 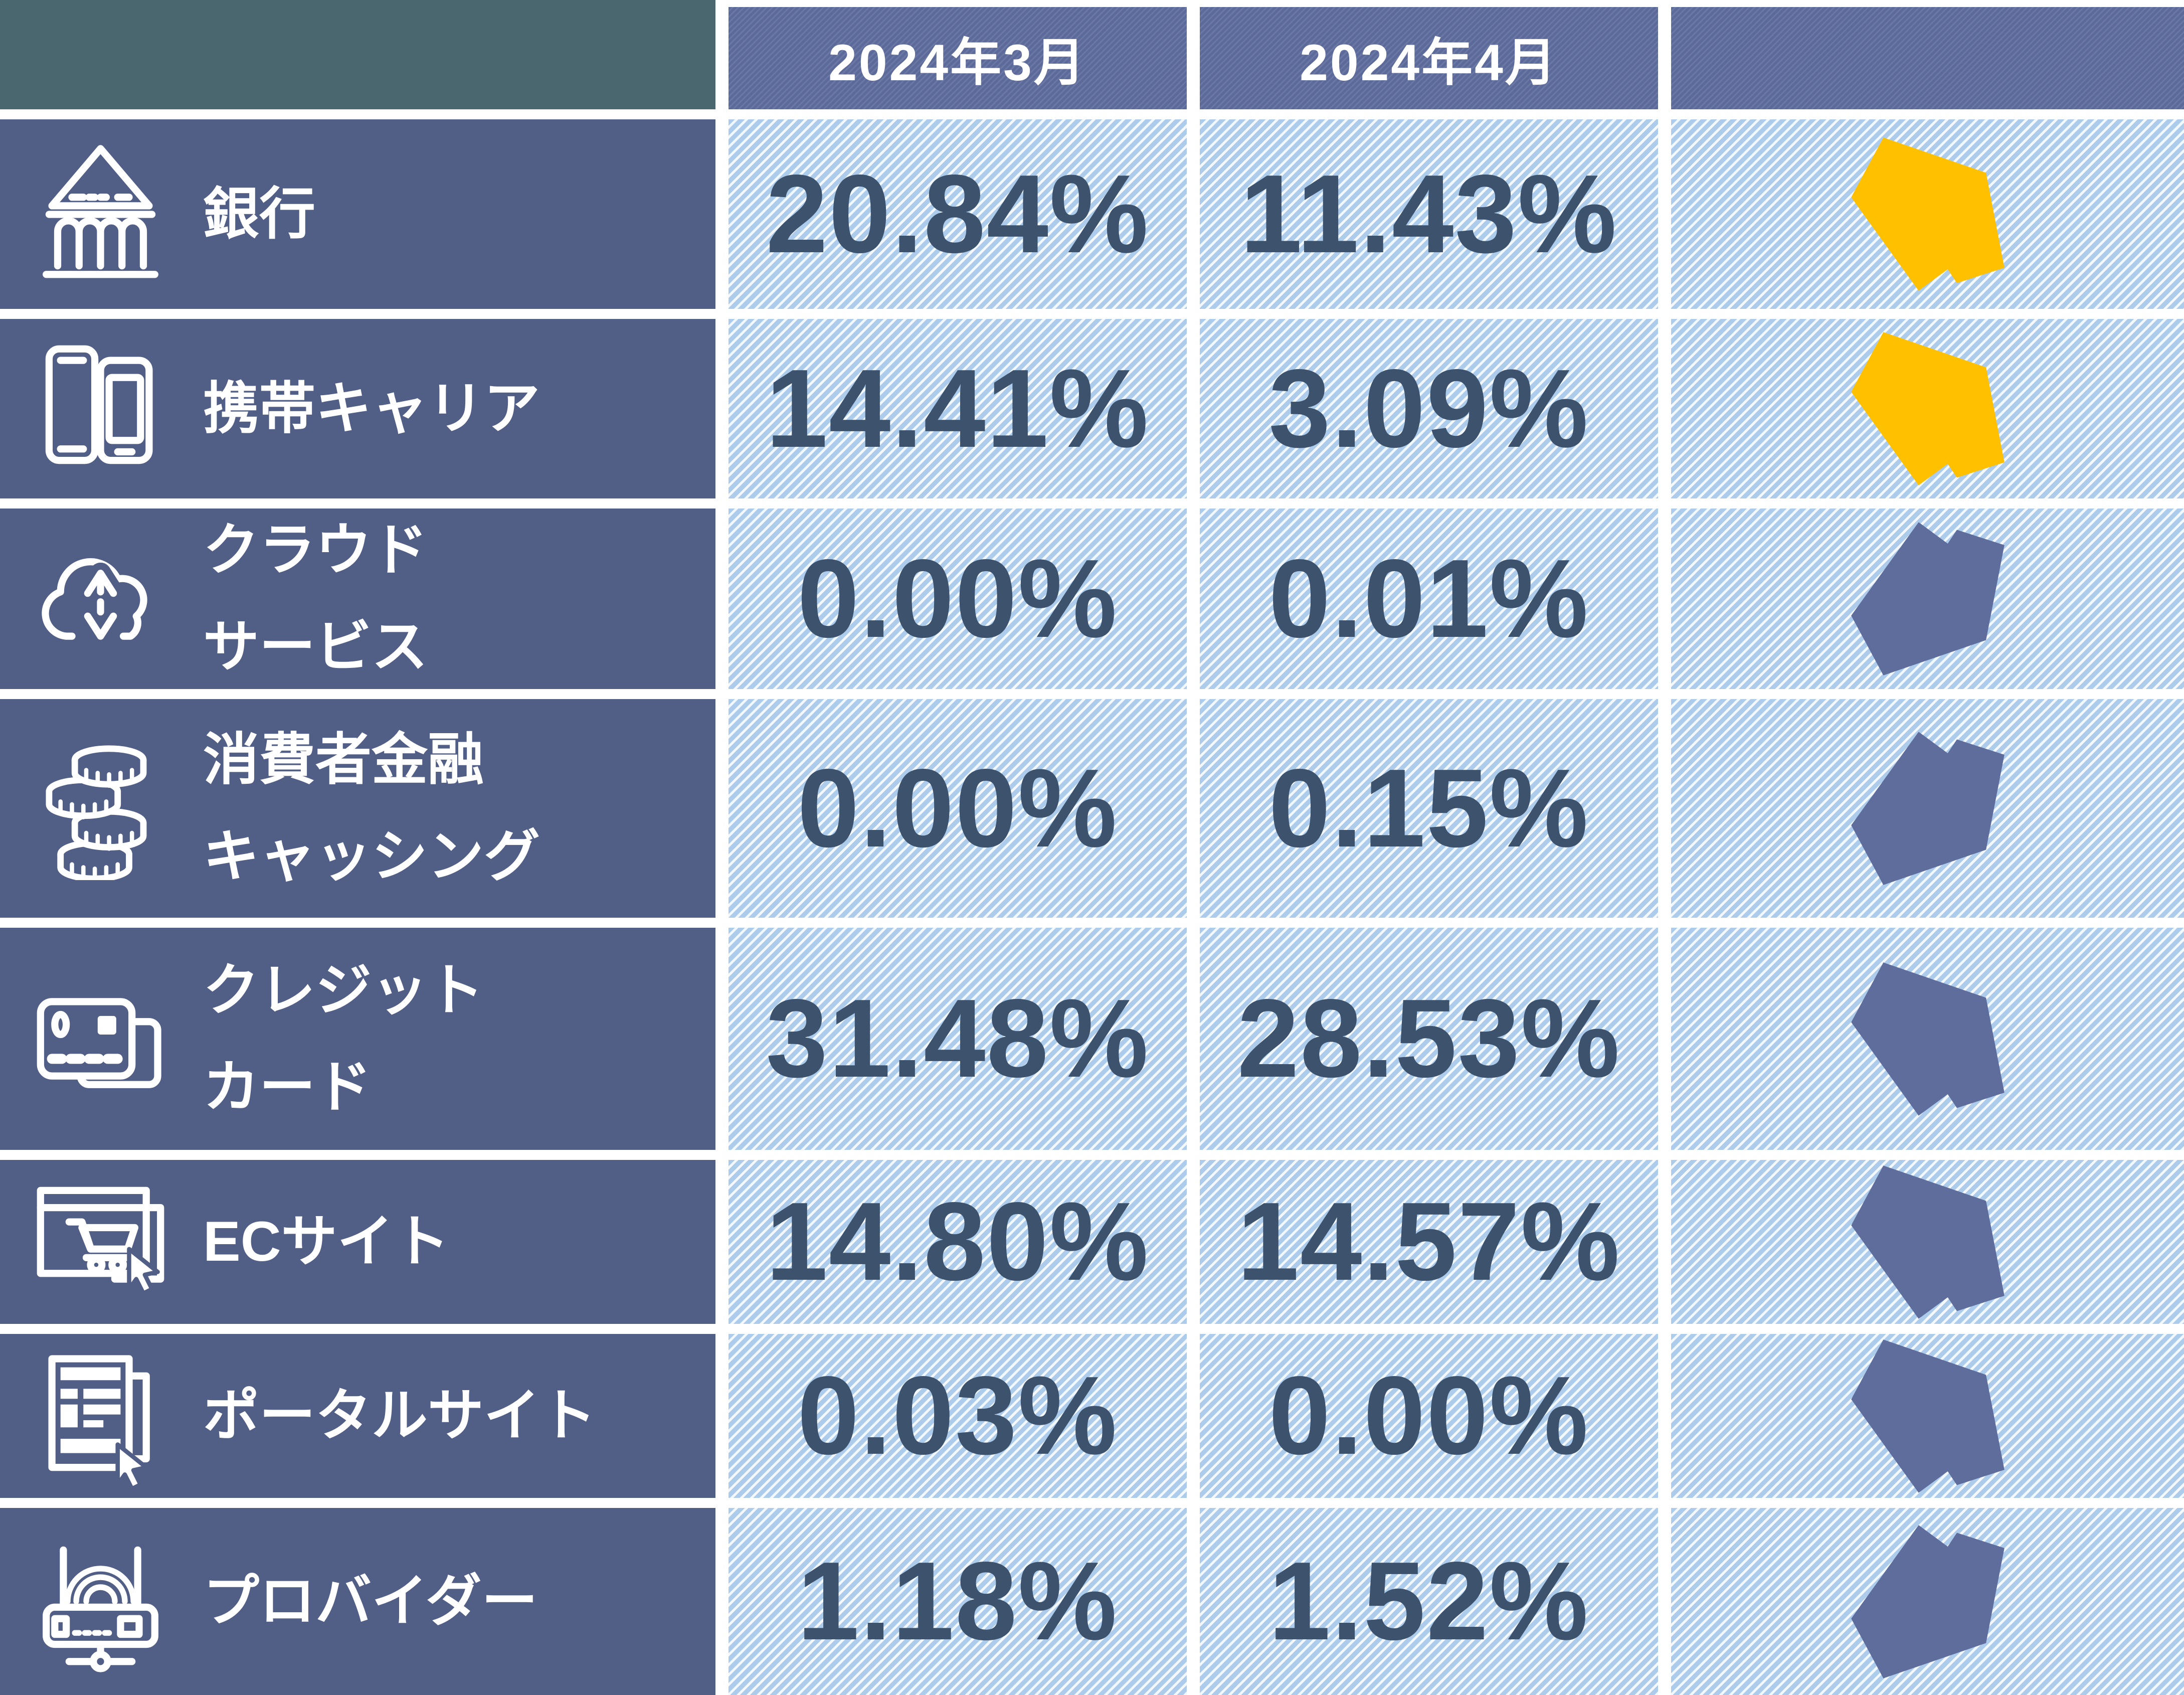 What do you see at coordinates (100, 808) in the screenshot?
I see `coins-icon` at bounding box center [100, 808].